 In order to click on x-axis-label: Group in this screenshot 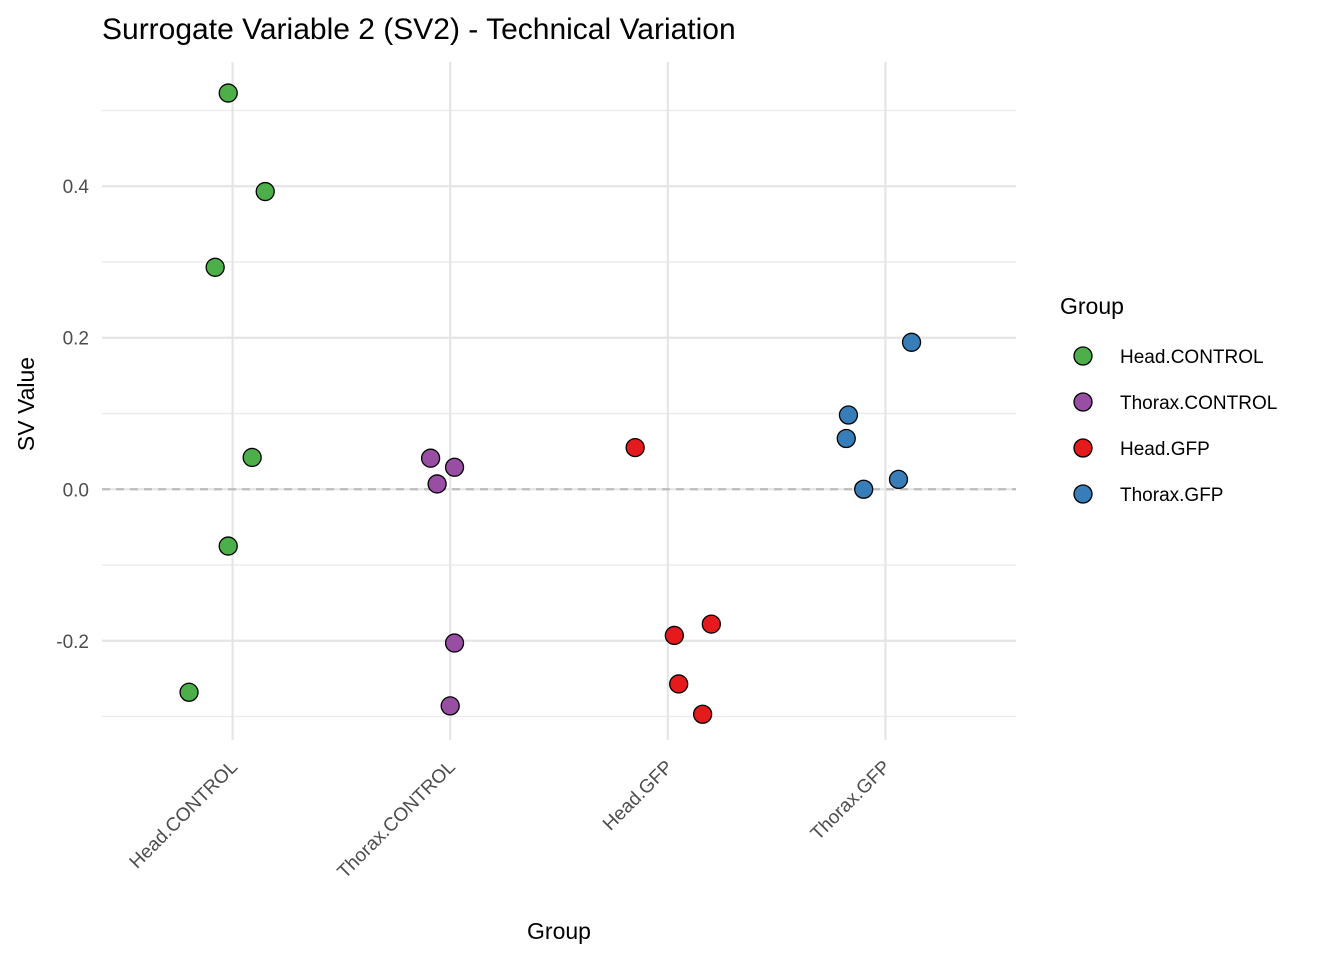, I will do `click(559, 931)`.